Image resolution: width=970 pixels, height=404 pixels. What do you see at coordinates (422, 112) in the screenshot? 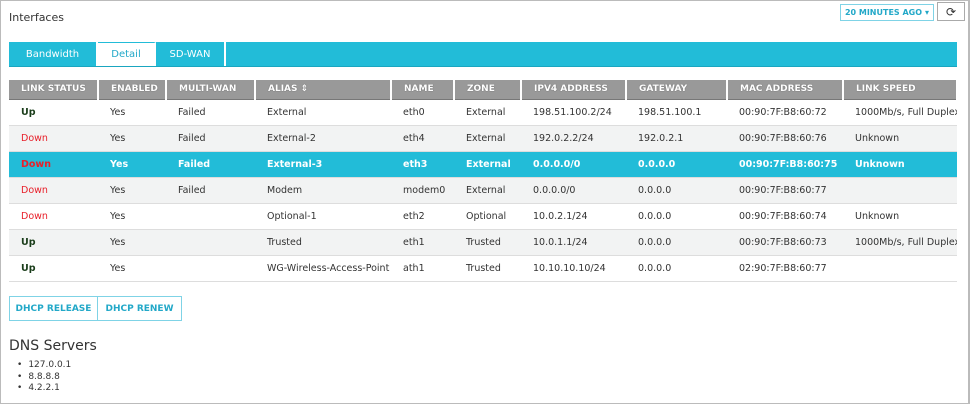
I see `table-cell: eth0` at bounding box center [422, 112].